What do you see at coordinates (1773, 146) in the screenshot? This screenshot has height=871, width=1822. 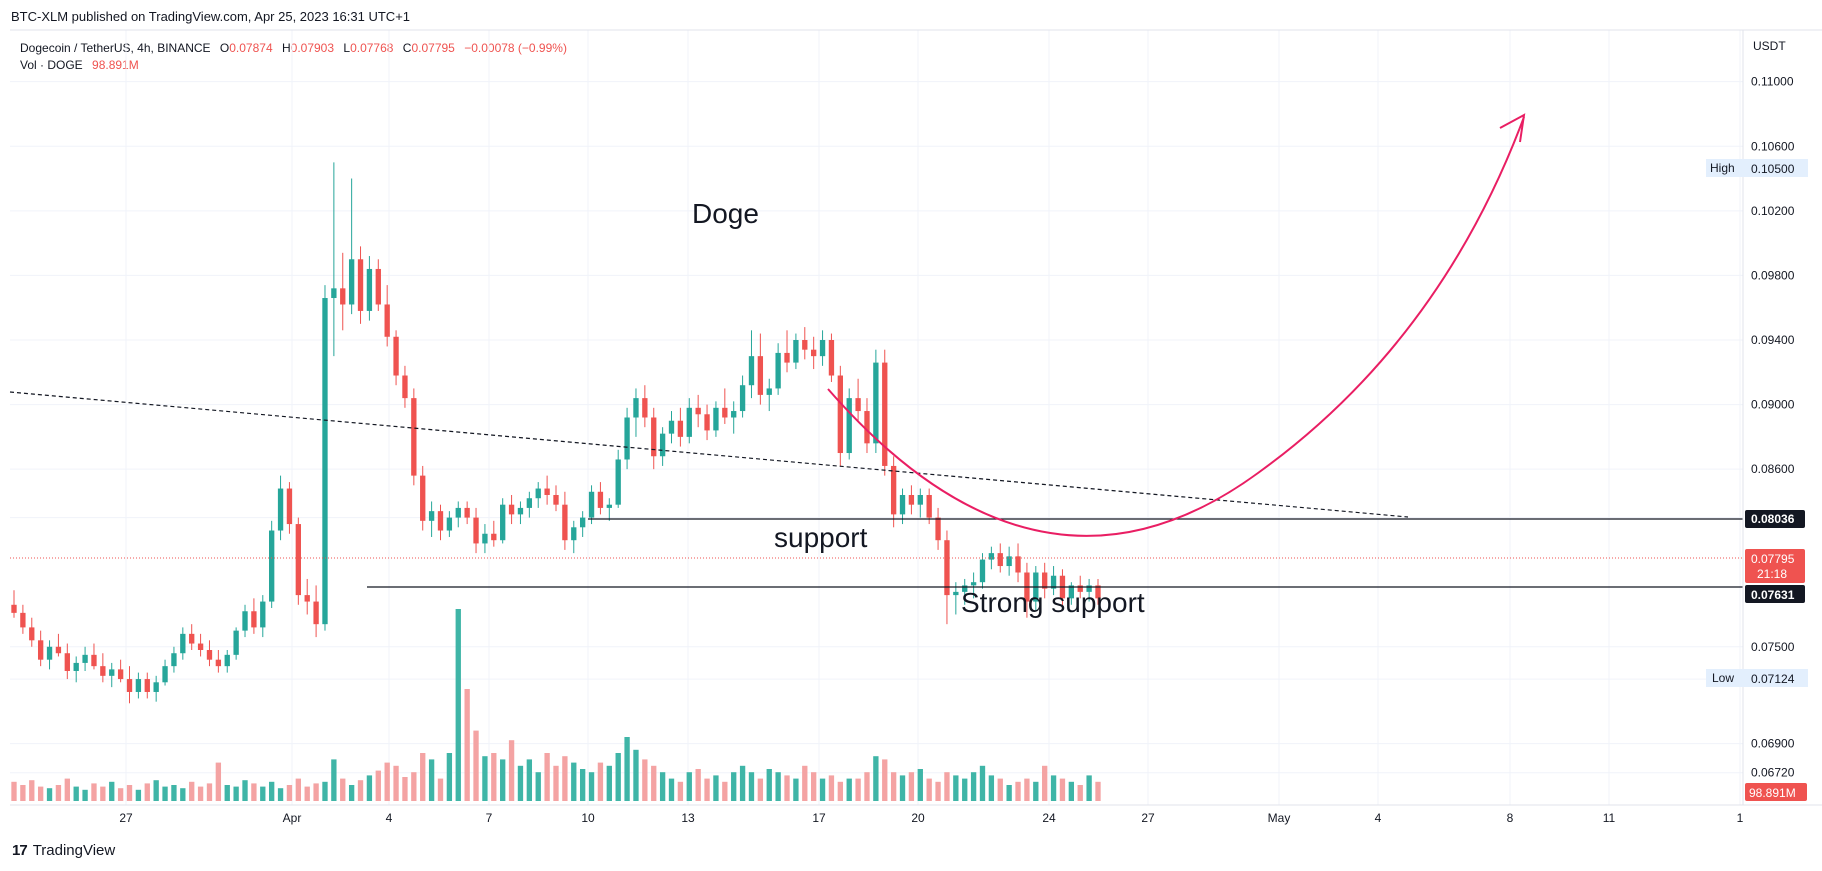 I see `y-tick-label: 0.10600` at bounding box center [1773, 146].